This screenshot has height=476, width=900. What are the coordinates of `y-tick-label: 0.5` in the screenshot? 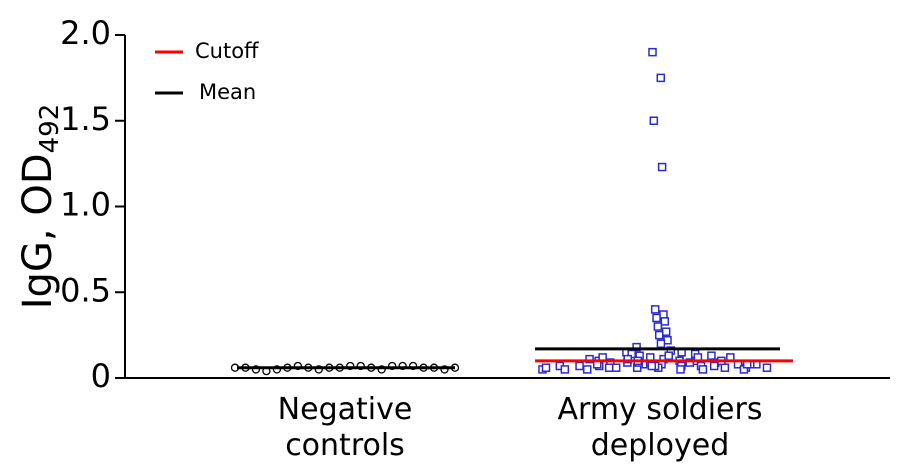 It's located at (85, 290).